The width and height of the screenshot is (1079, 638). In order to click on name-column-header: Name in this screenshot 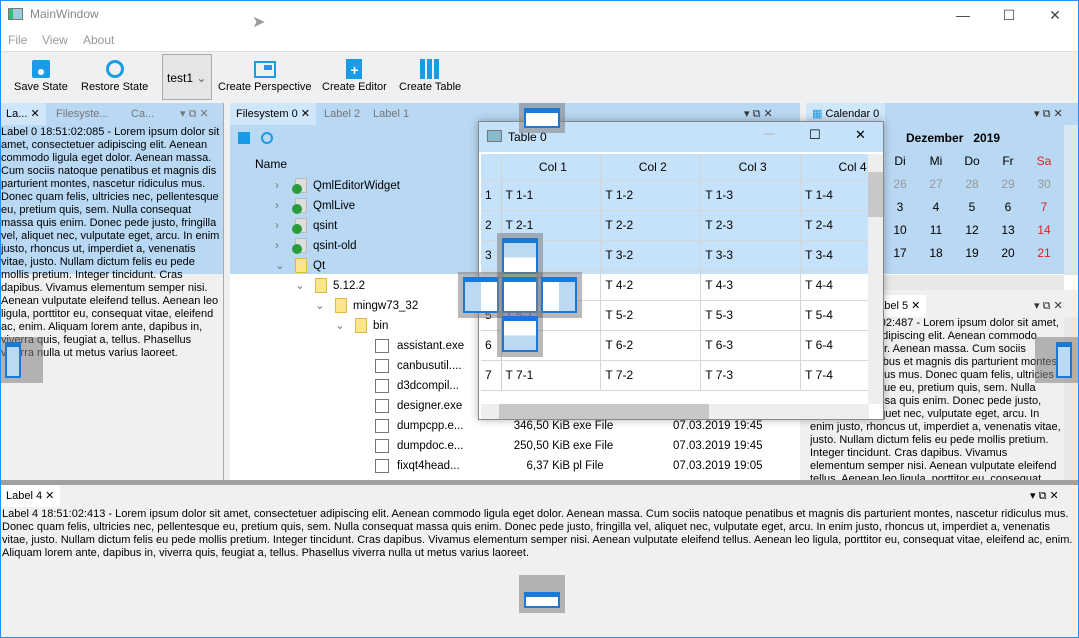, I will do `click(271, 164)`.